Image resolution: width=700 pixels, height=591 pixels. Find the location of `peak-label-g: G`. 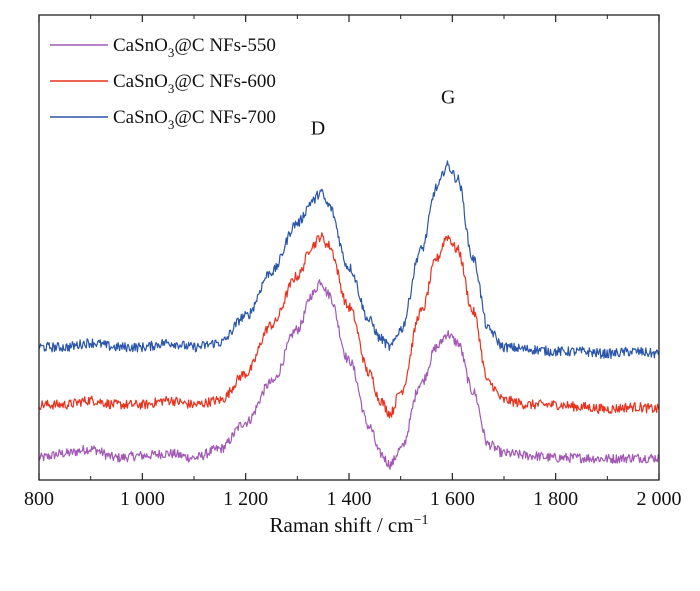

peak-label-g: G is located at coordinates (448, 98).